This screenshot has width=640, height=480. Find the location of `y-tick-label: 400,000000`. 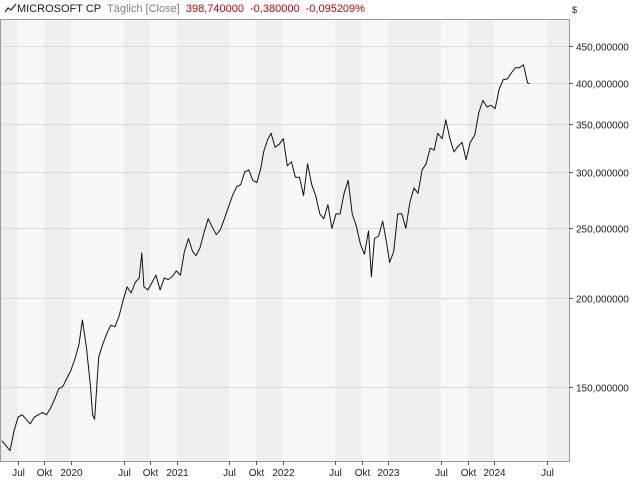

y-tick-label: 400,000000 is located at coordinates (602, 85).